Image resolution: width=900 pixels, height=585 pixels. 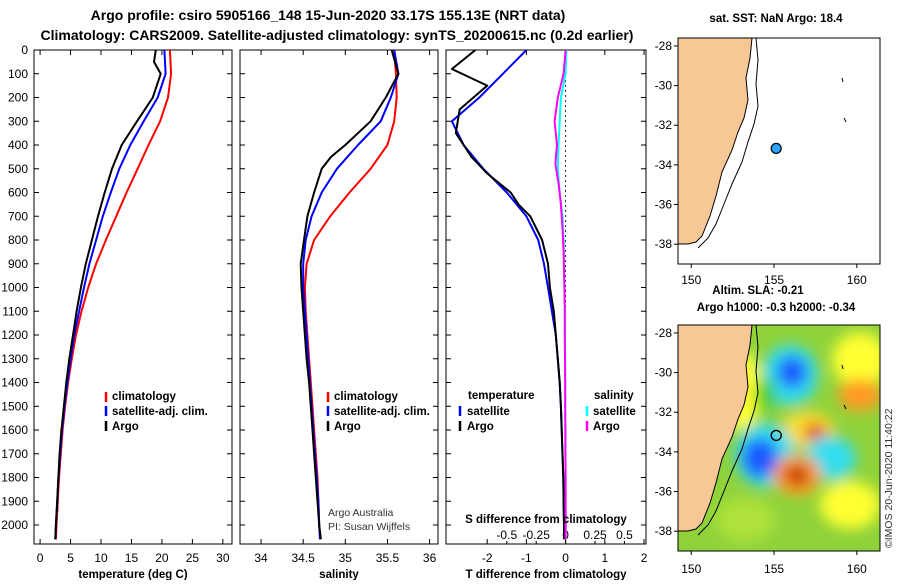 I want to click on credit-argo-australia: Argo Australia, so click(x=361, y=513).